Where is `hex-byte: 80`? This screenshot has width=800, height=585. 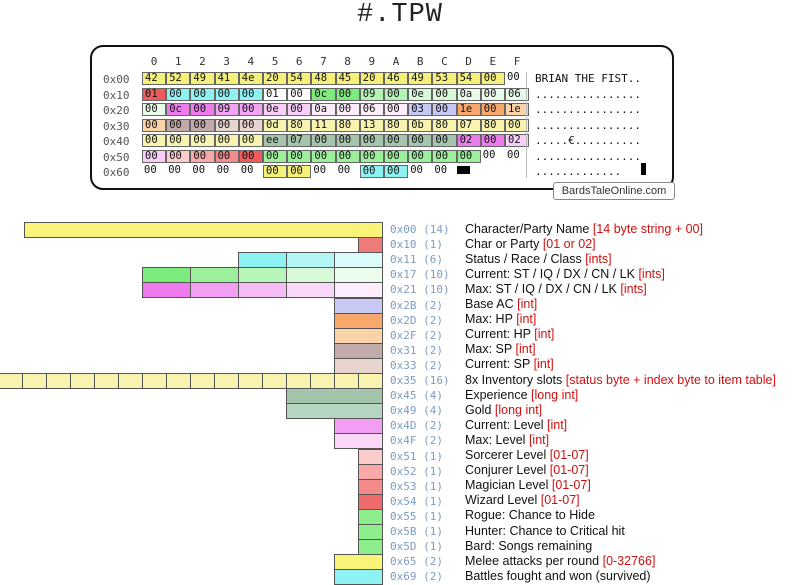 hex-byte: 80 is located at coordinates (444, 125).